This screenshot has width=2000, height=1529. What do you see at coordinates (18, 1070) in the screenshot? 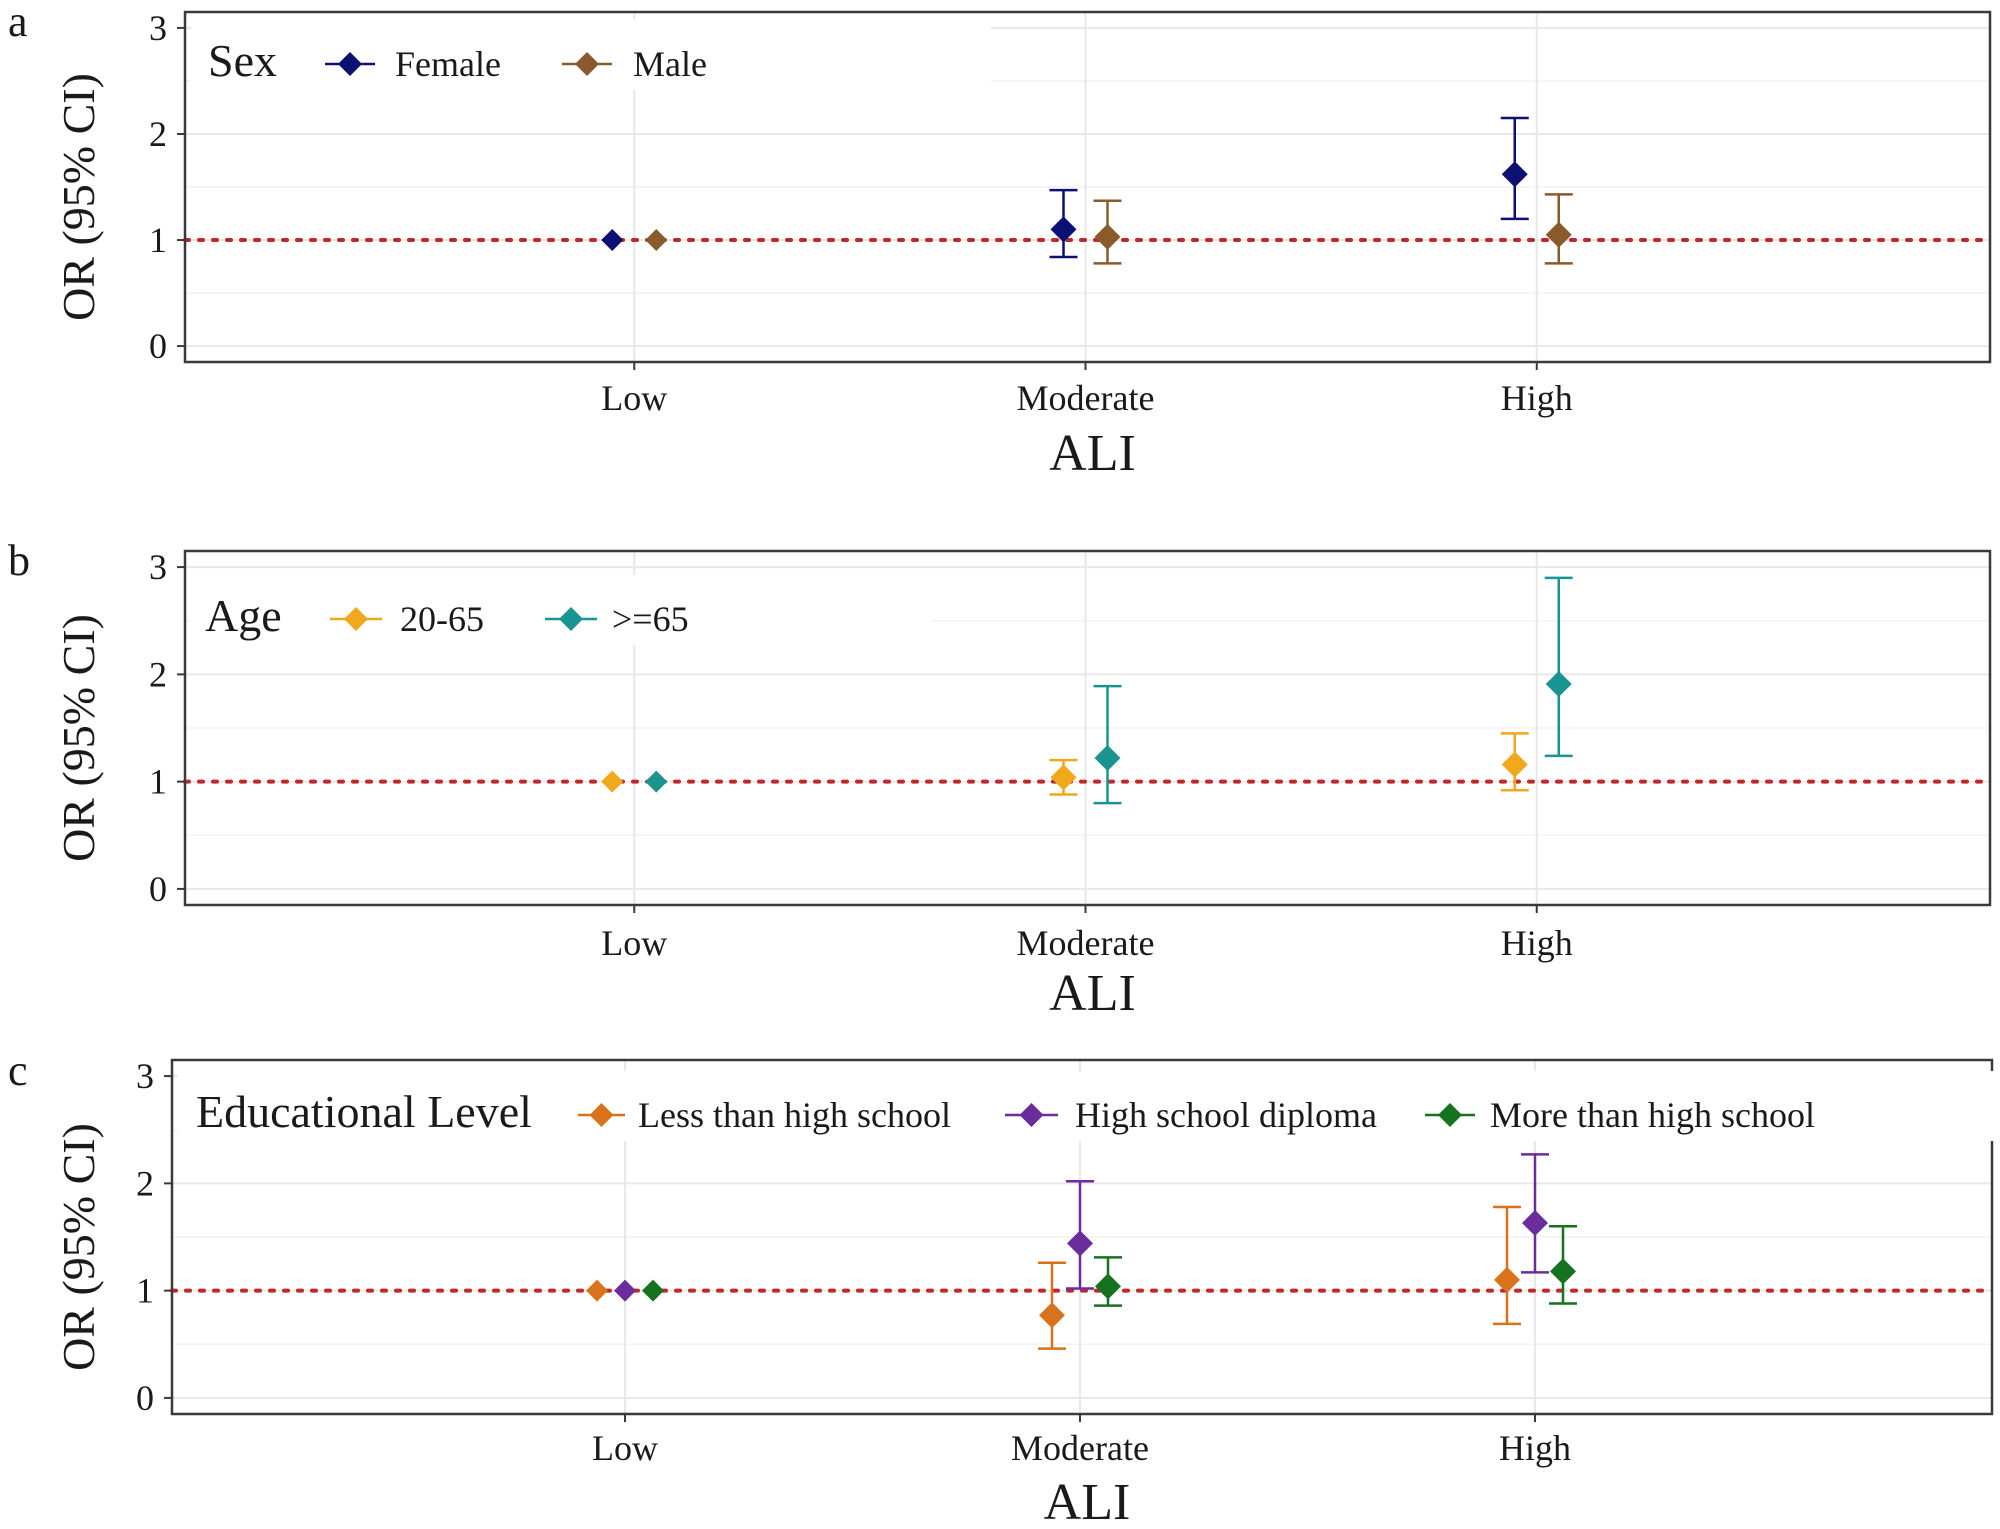
I see `panel-letter: c` at bounding box center [18, 1070].